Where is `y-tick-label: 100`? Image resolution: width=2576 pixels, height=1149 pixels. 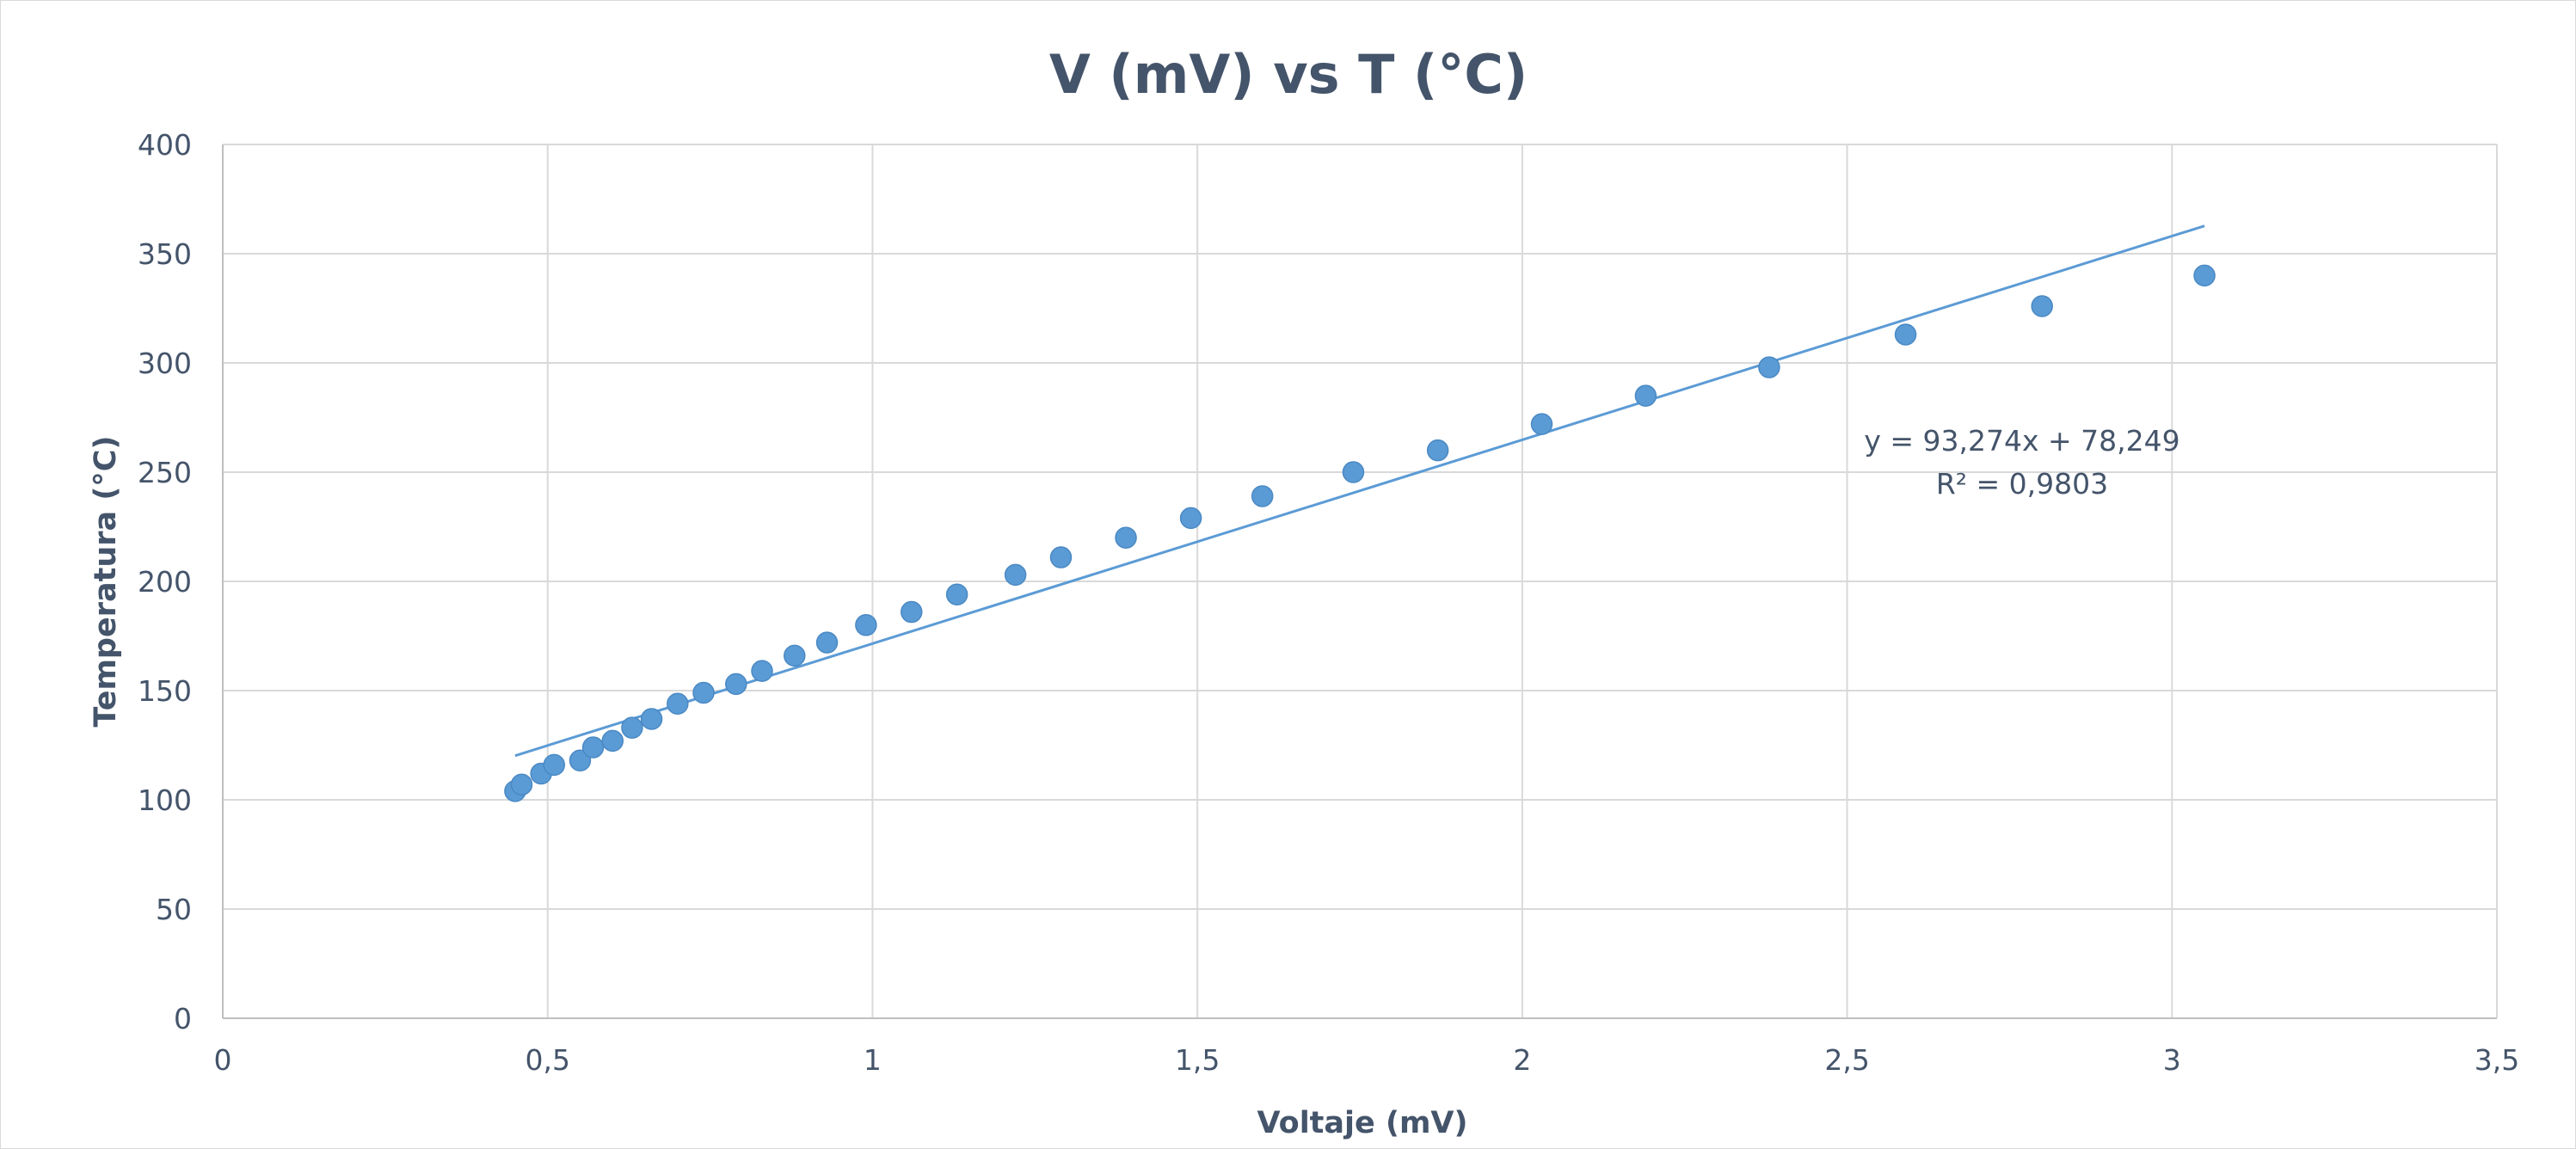
y-tick-label: 100 is located at coordinates (165, 800).